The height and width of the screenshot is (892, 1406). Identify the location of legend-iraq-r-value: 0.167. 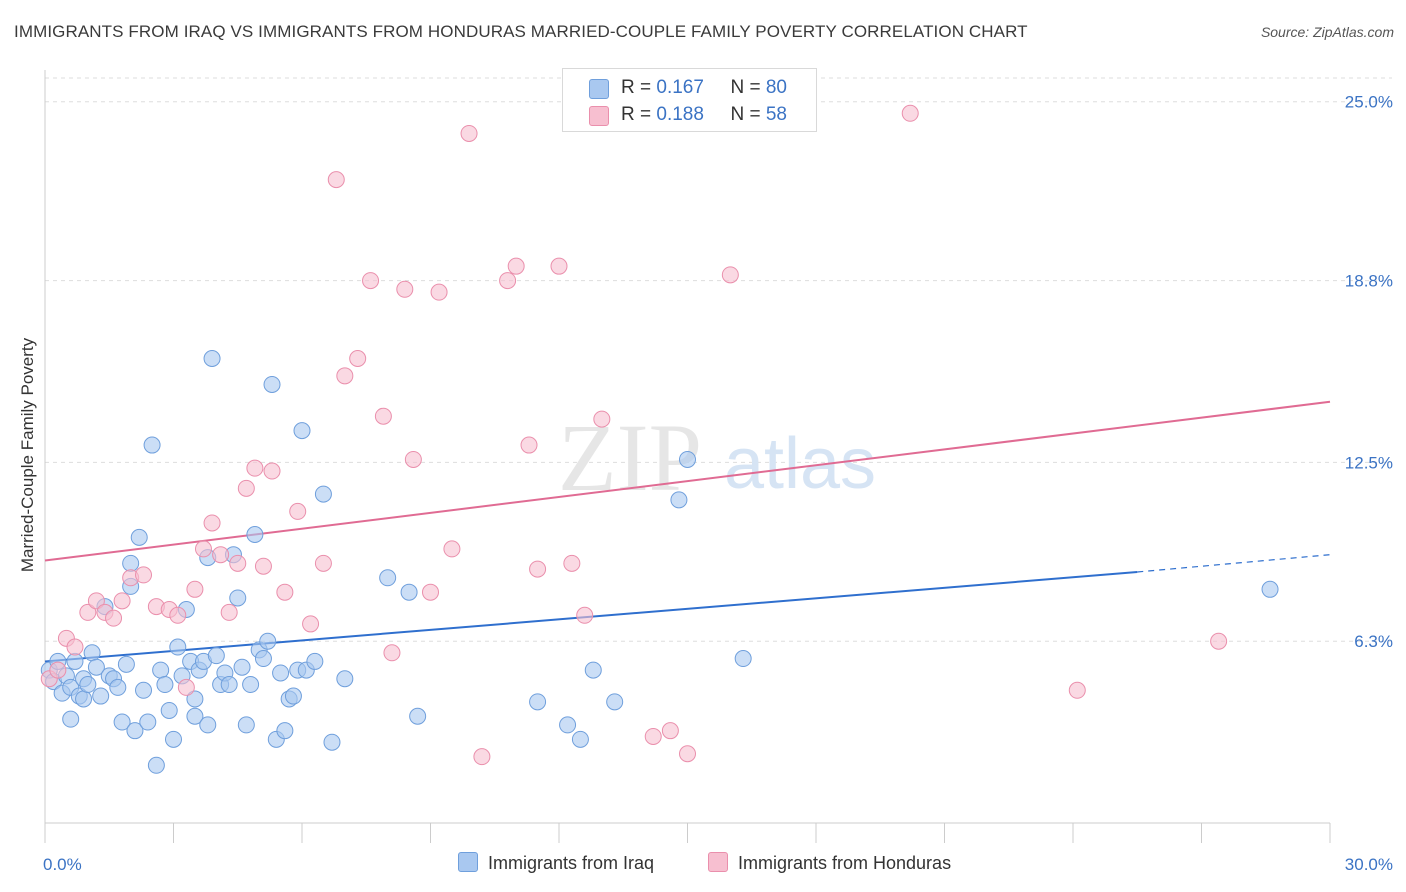
(680, 87).